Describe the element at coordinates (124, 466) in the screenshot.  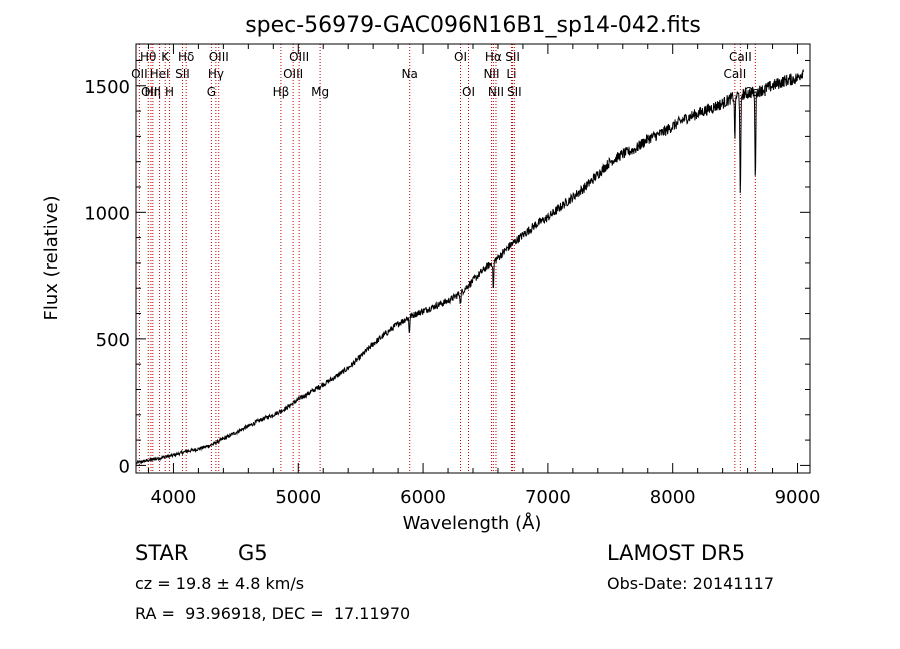
I see `y-tick-label-0: 0` at that location.